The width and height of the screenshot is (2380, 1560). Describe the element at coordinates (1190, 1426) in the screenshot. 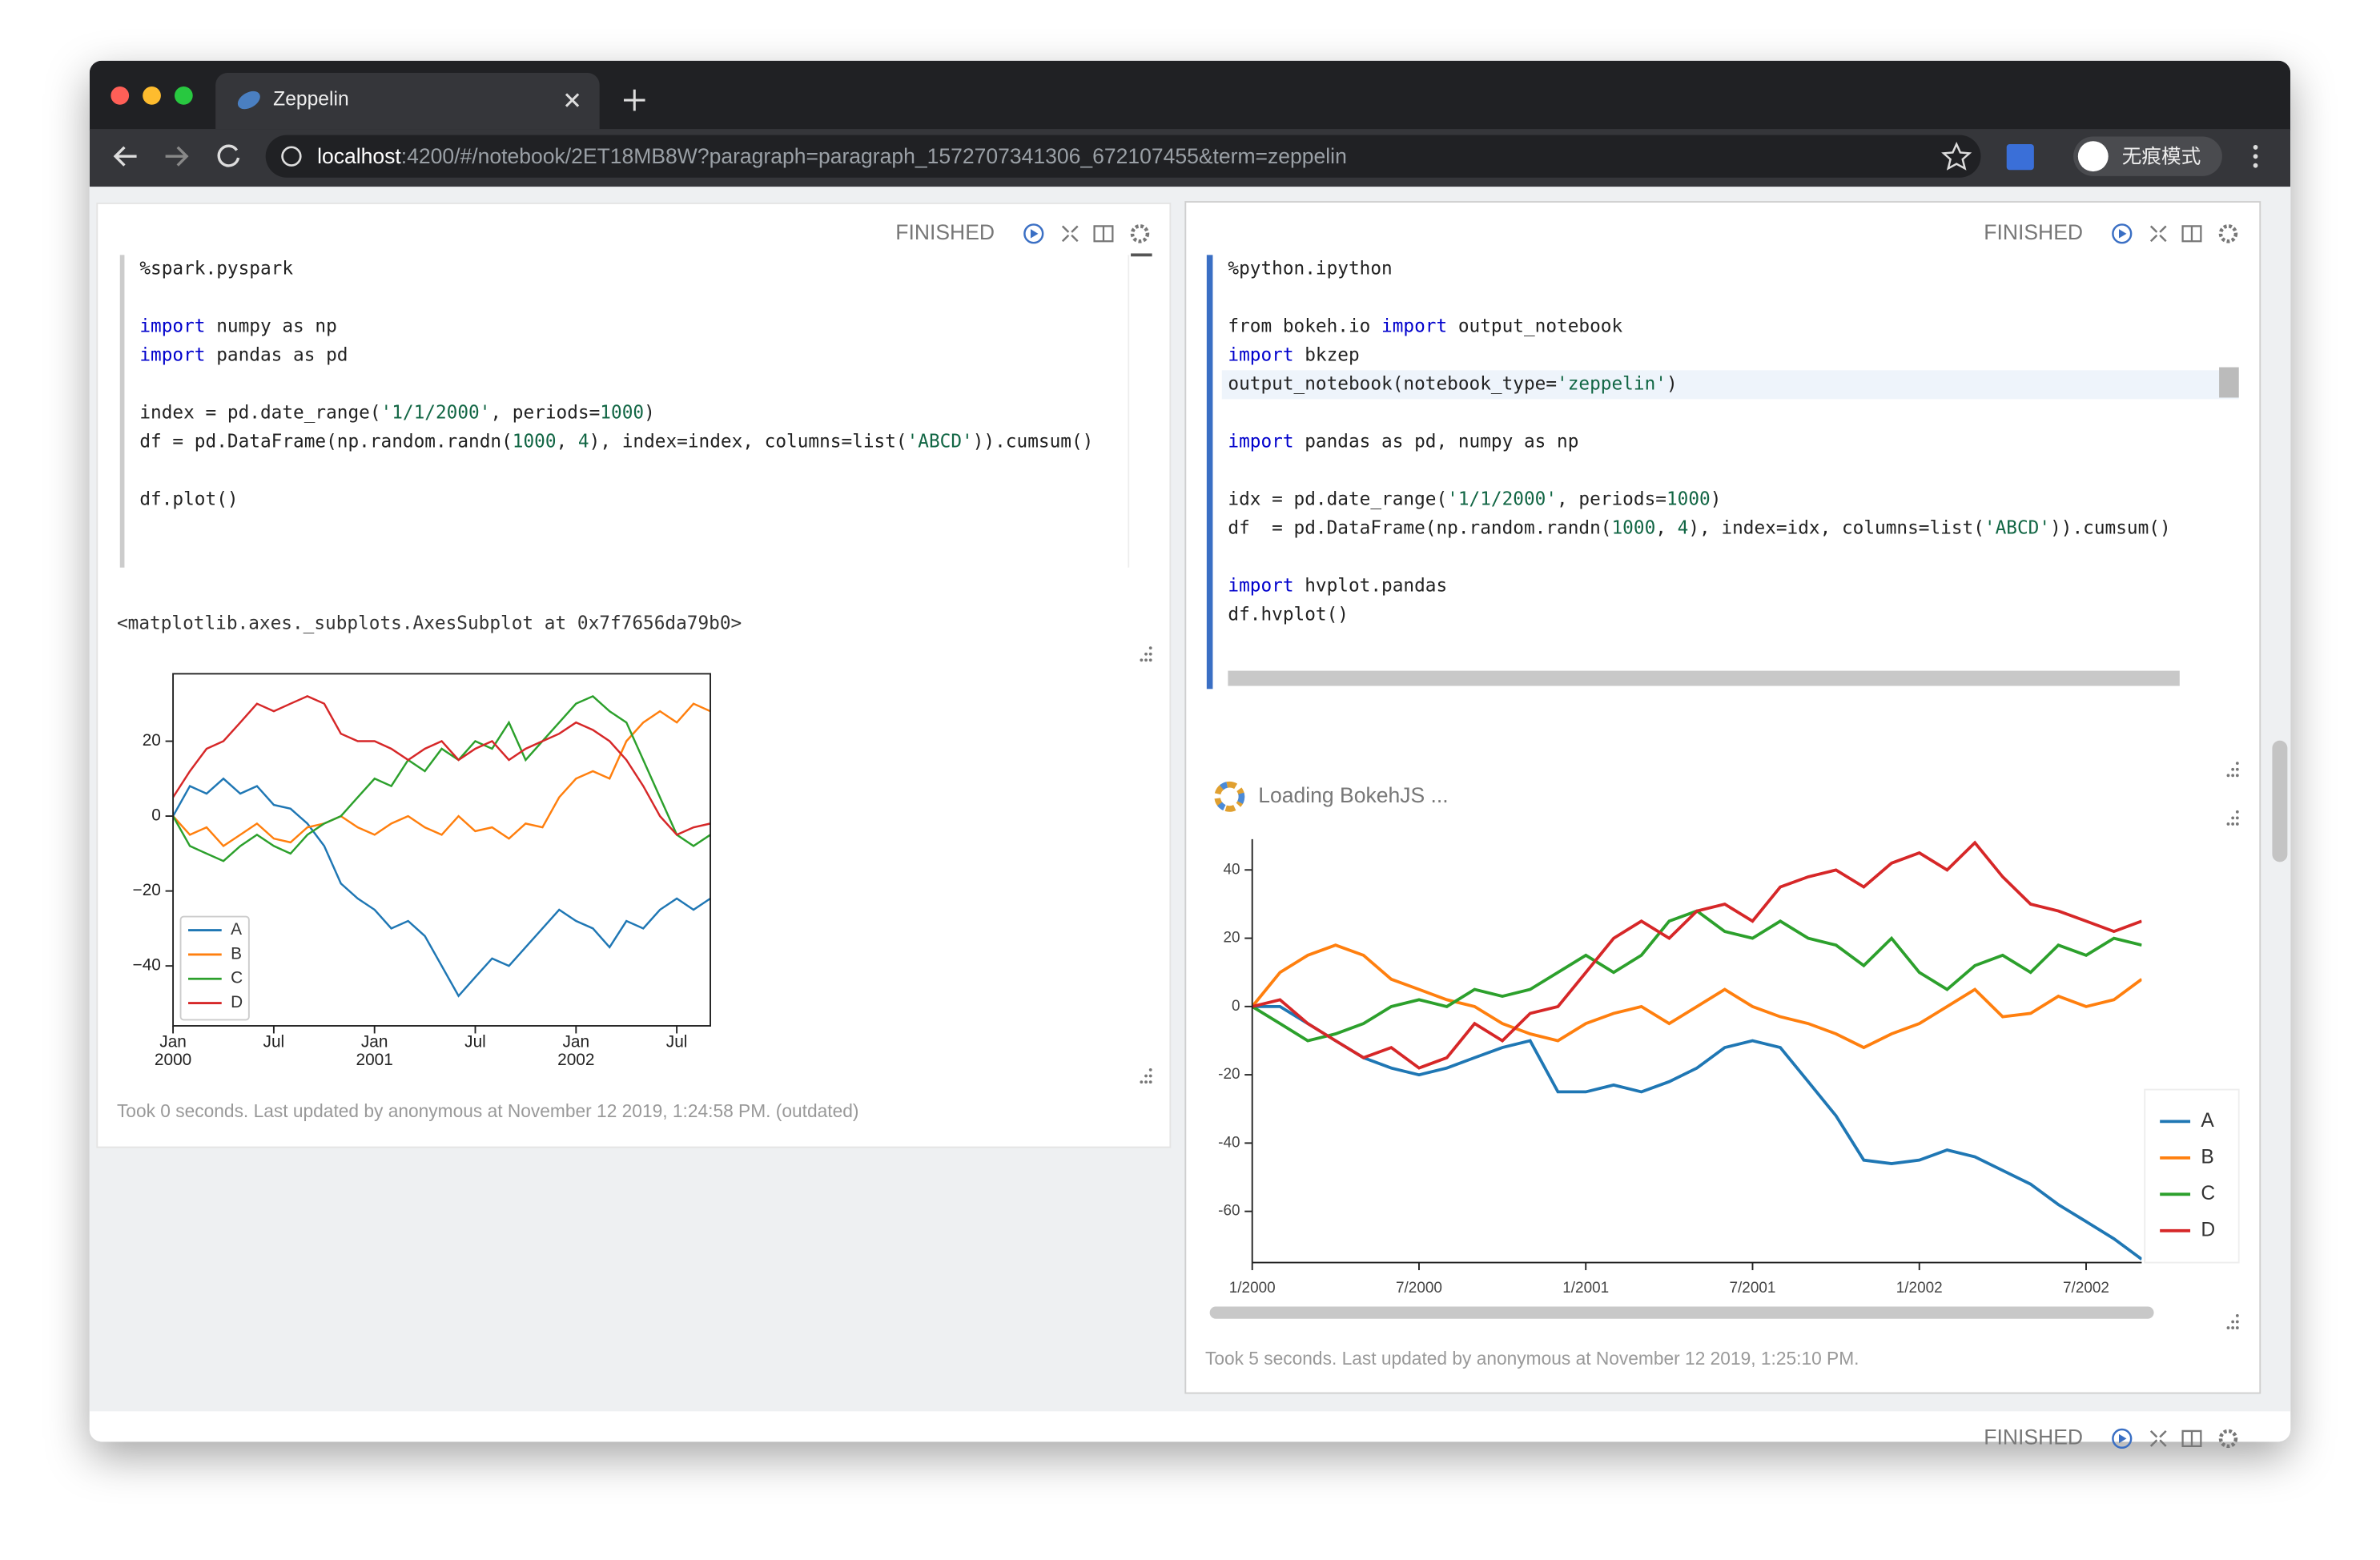

I see `next-paragraph-card` at that location.